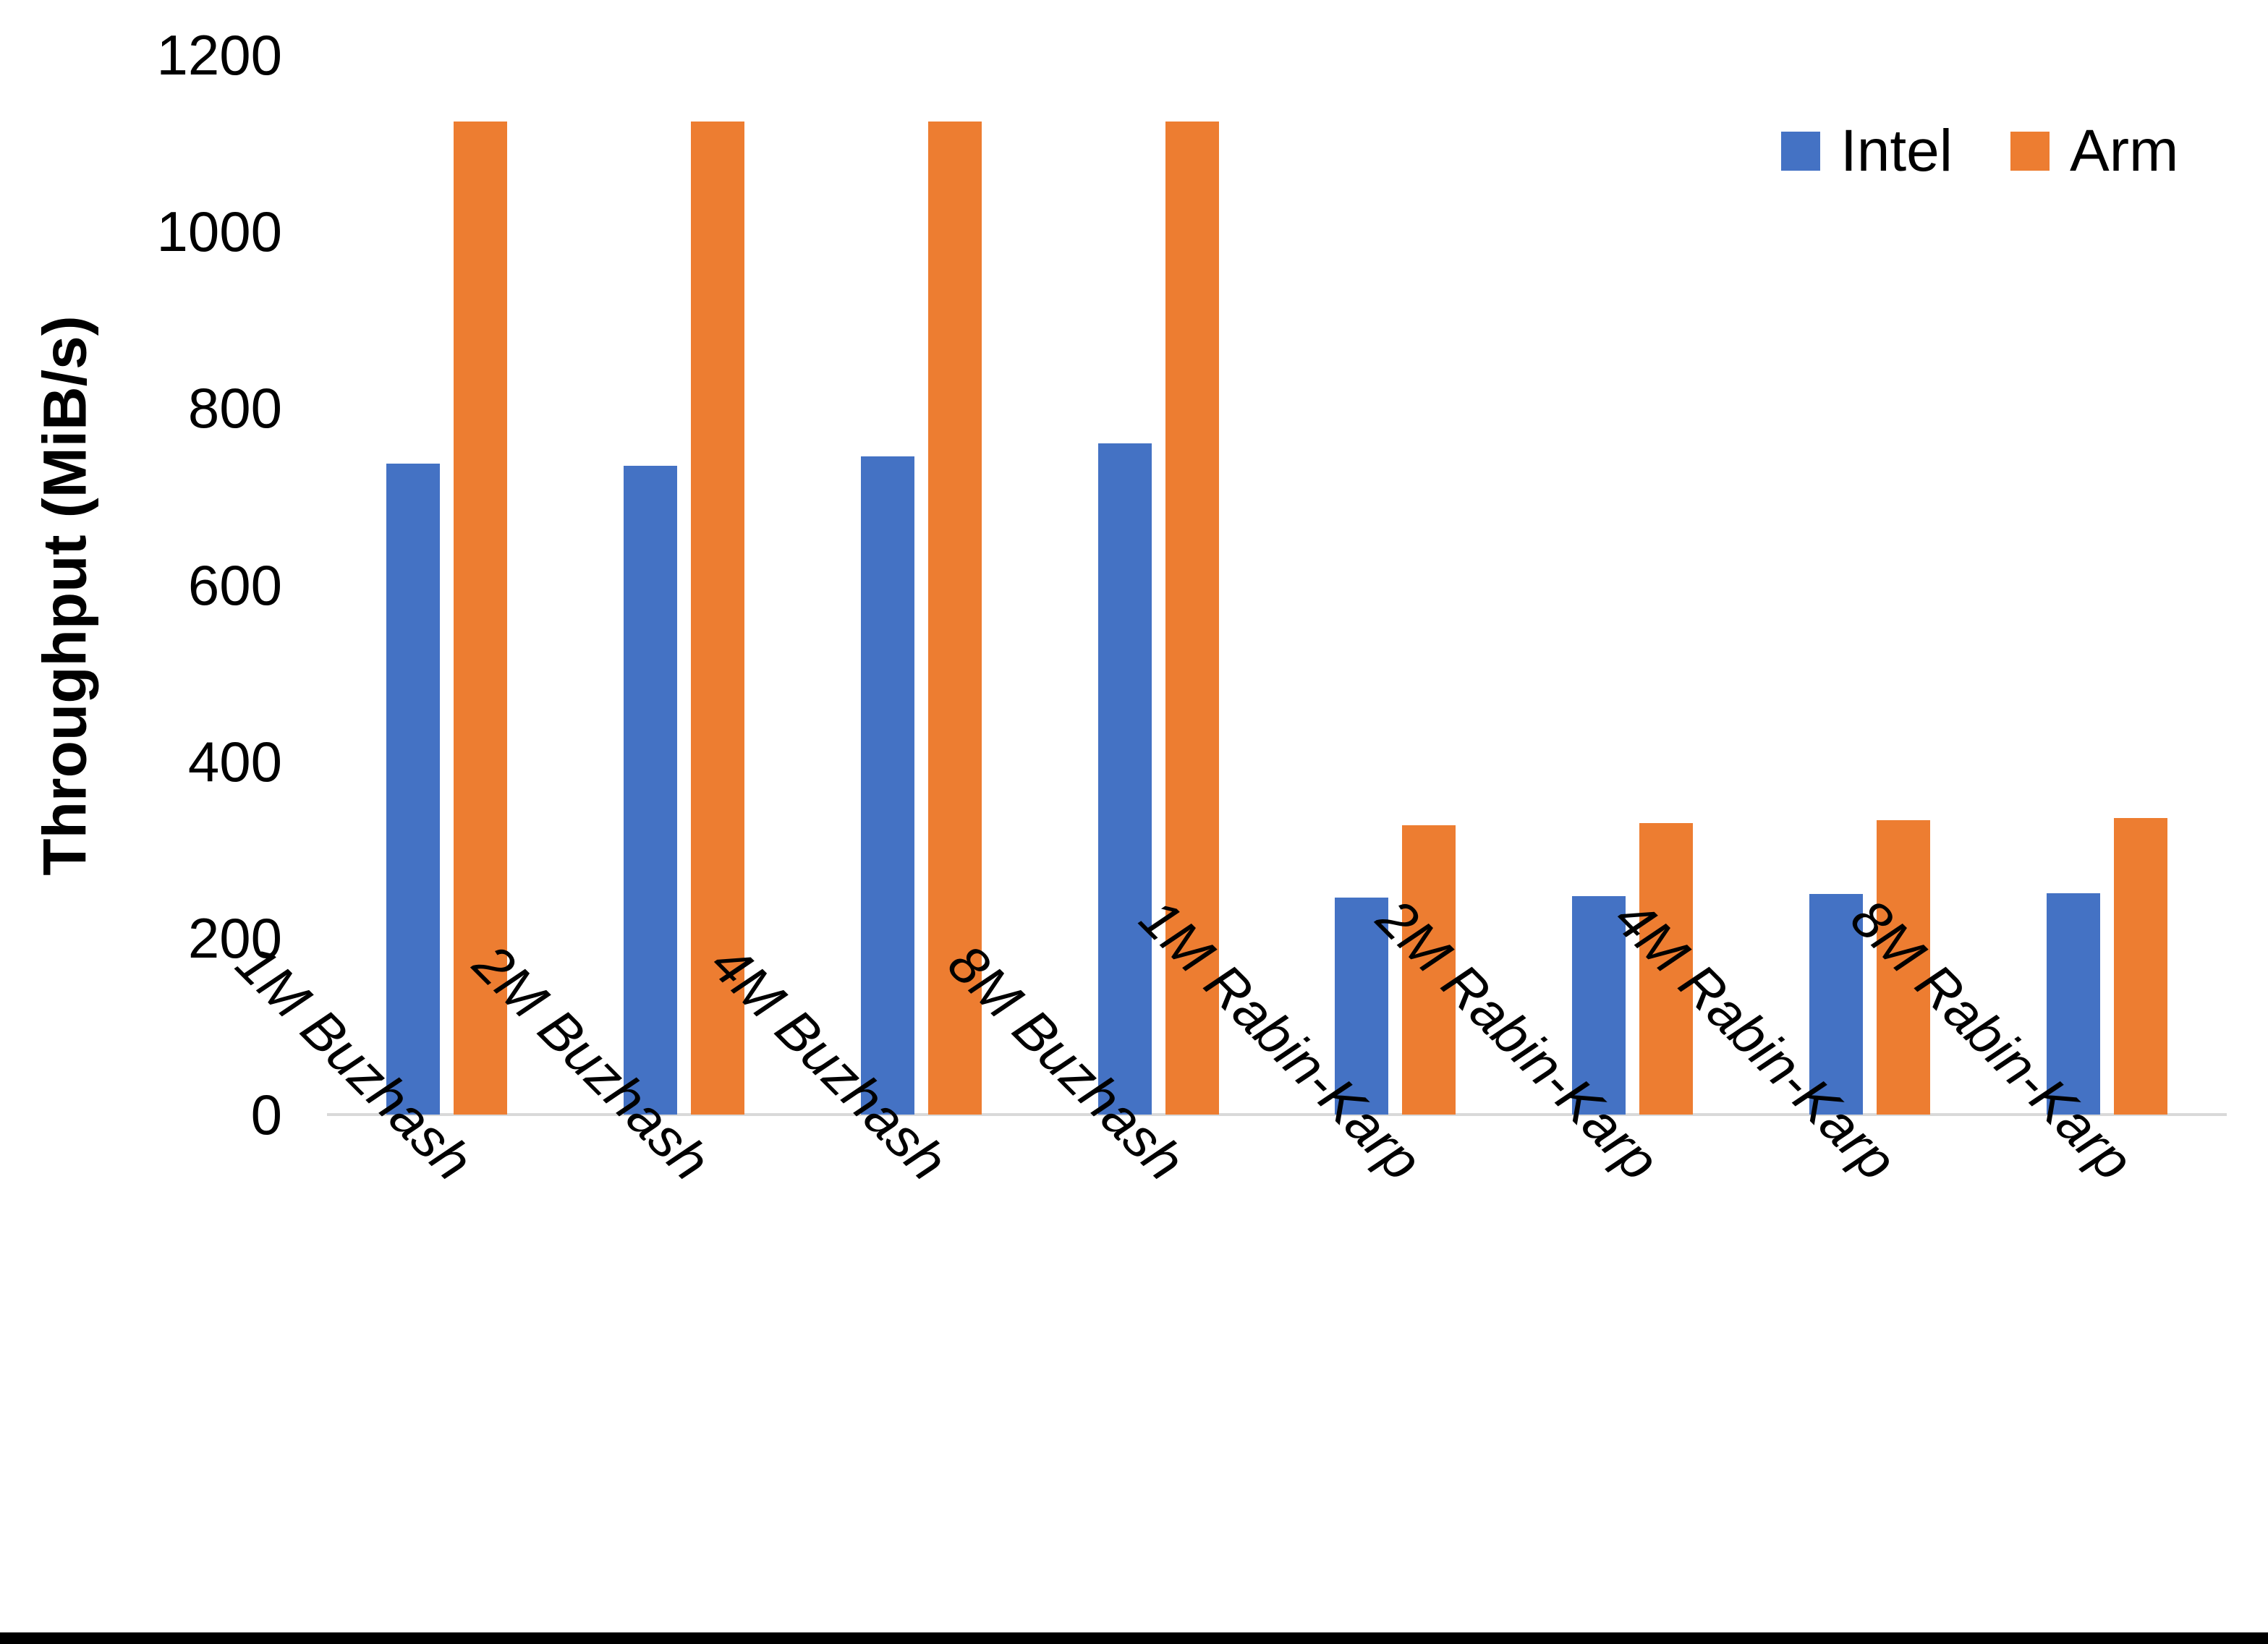 The height and width of the screenshot is (1644, 2268). Describe the element at coordinates (234, 585) in the screenshot. I see `y-tick-label-600: 600` at that location.